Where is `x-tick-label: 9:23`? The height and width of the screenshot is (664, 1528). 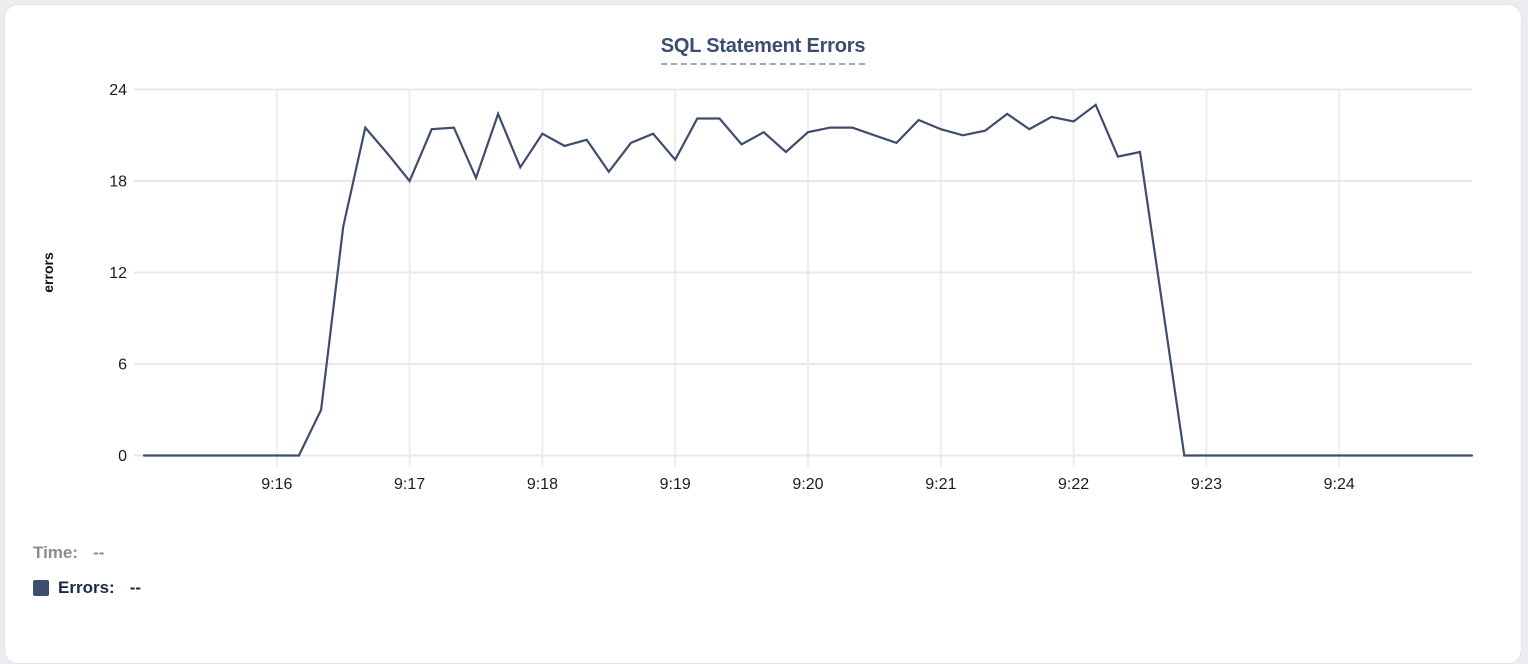 x-tick-label: 9:23 is located at coordinates (1206, 484).